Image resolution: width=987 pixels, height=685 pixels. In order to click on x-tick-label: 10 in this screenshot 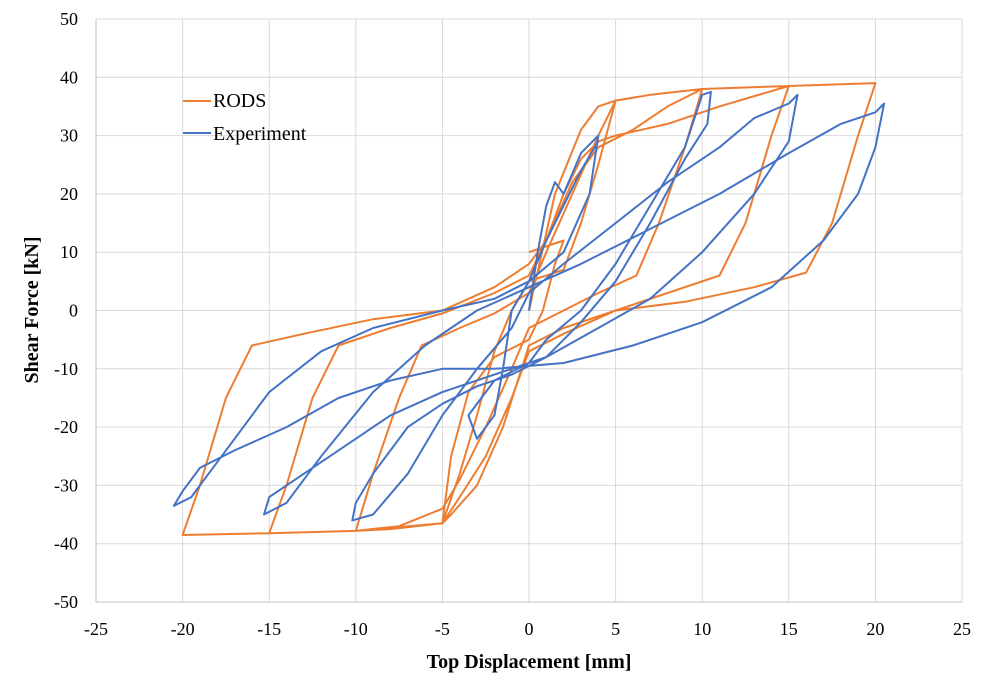, I will do `click(702, 629)`.